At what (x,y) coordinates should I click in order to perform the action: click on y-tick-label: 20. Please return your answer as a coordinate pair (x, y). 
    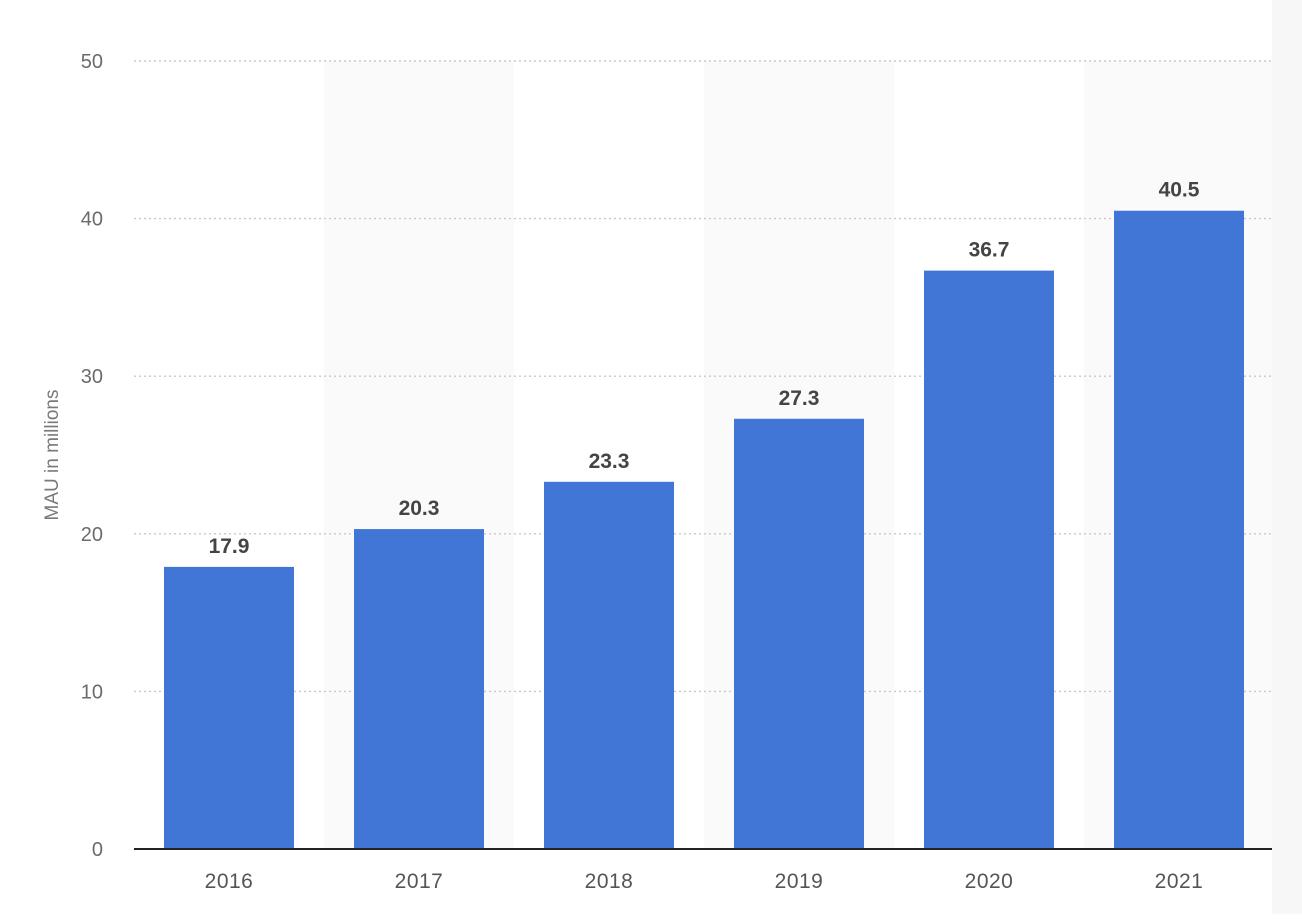
    Looking at the image, I should click on (92, 535).